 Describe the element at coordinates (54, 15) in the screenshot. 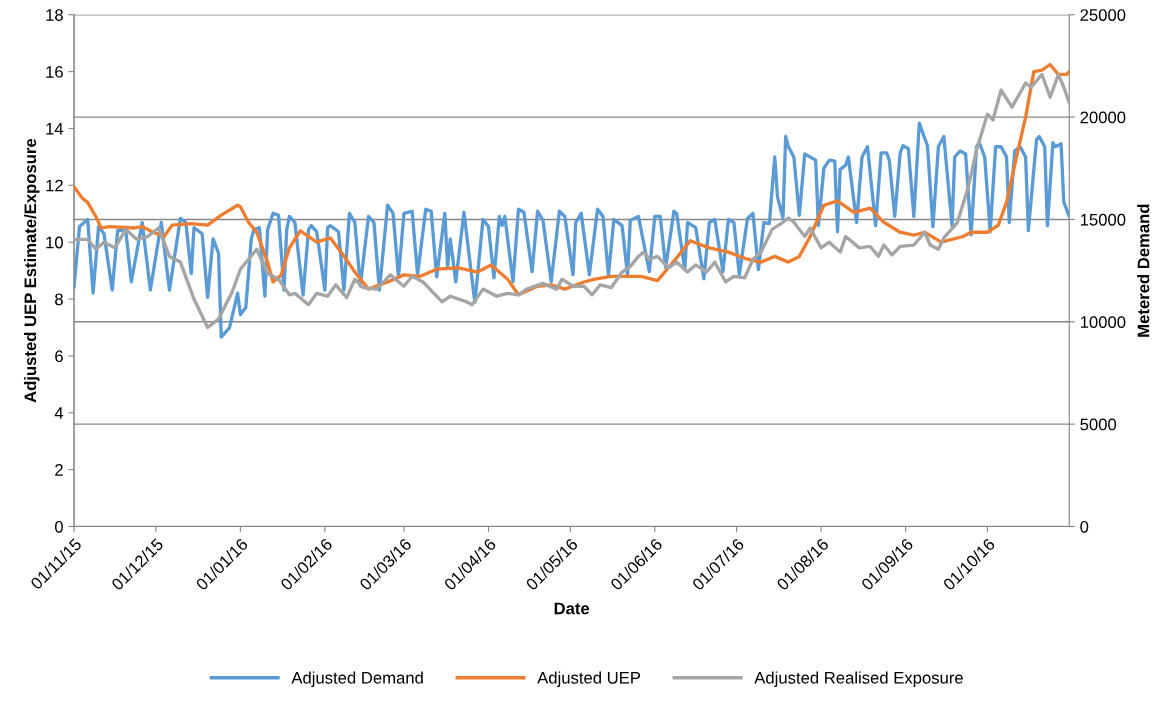

I see `y-tick-label: 18` at that location.